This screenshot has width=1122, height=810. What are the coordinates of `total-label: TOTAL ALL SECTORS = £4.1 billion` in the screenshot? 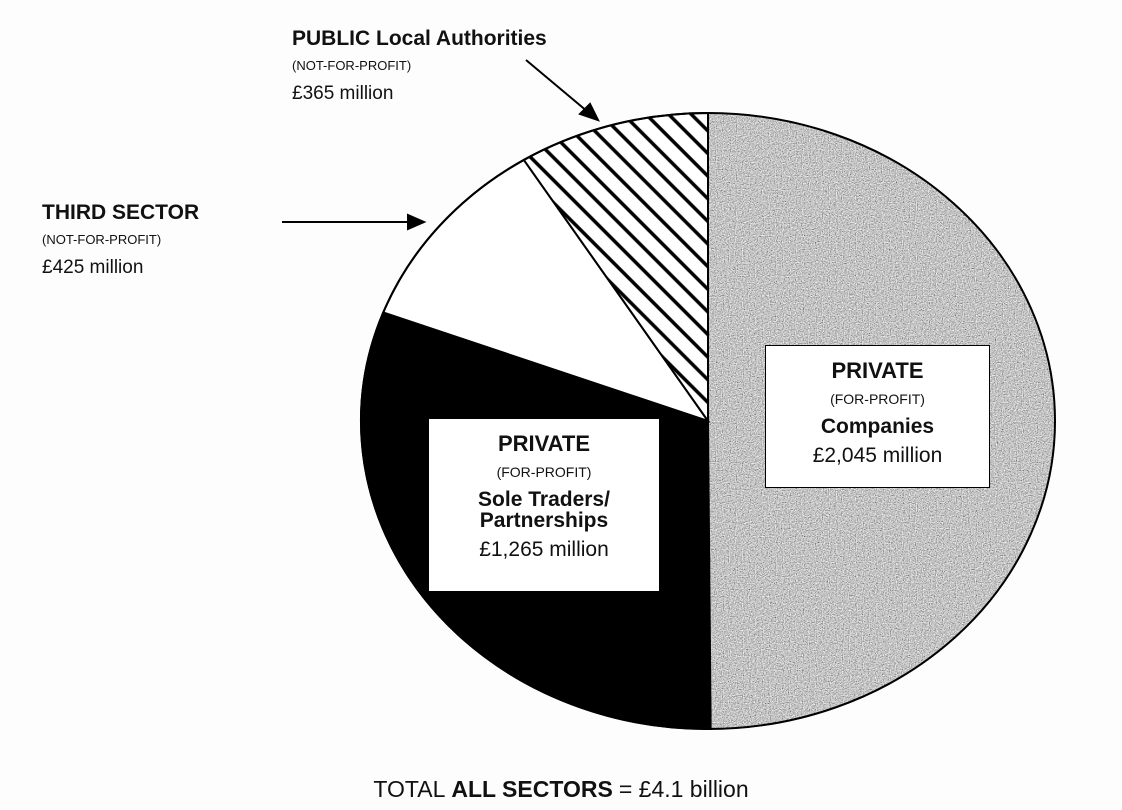 It's located at (561, 789).